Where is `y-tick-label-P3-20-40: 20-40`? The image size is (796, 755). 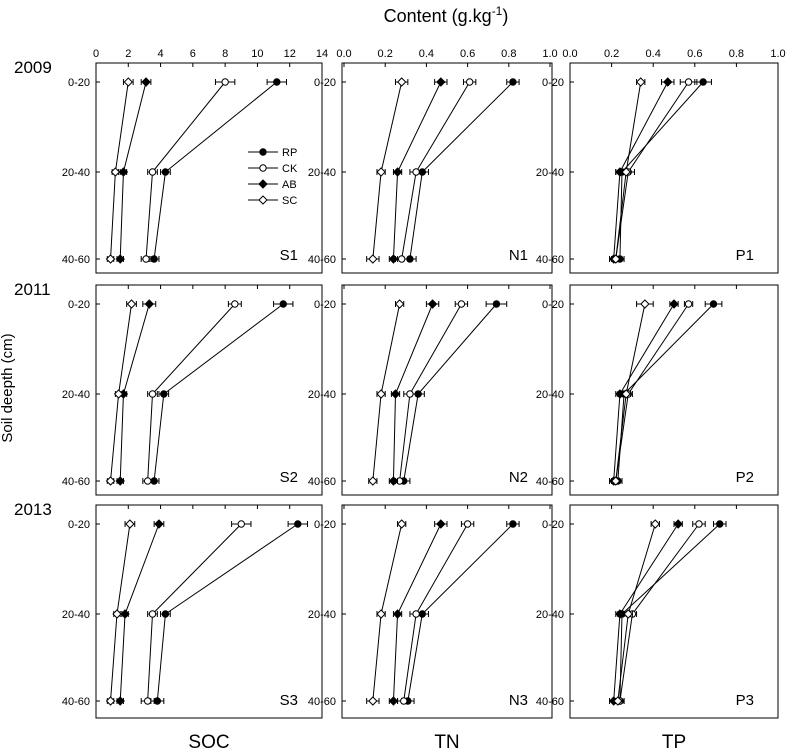 y-tick-label-P3-20-40: 20-40 is located at coordinates (550, 615).